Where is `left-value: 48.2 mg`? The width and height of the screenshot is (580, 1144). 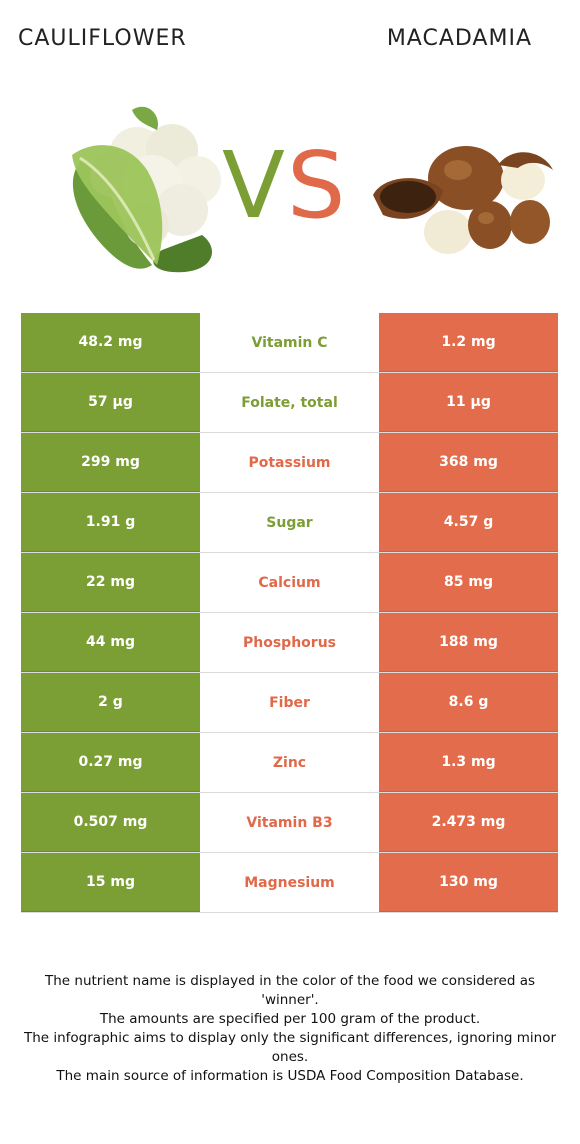
left-value: 48.2 mg is located at coordinates (110, 342).